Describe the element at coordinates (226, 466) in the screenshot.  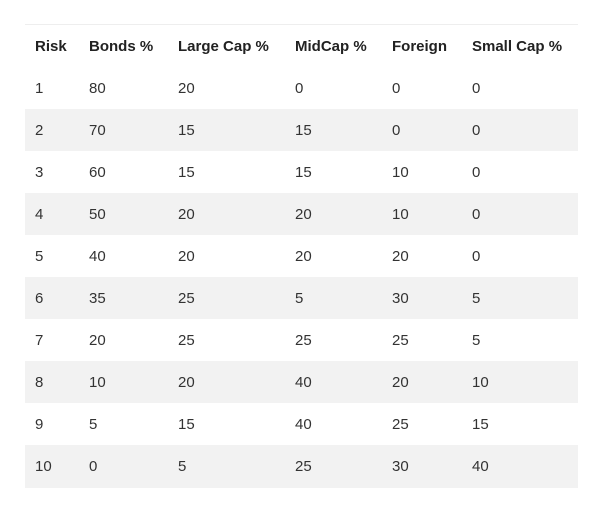
I see `cell-large-cap: 5` at that location.